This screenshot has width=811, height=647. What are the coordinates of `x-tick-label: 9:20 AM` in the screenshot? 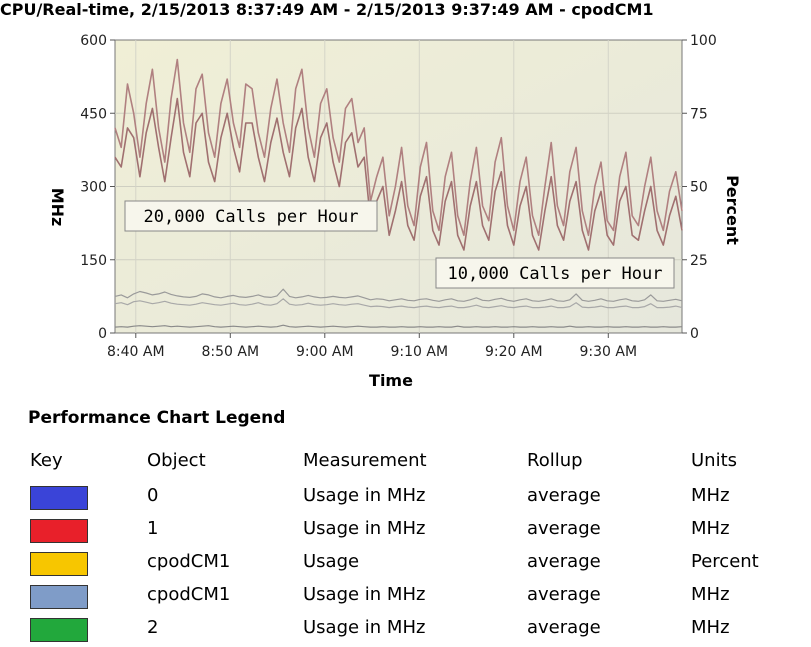 It's located at (514, 352).